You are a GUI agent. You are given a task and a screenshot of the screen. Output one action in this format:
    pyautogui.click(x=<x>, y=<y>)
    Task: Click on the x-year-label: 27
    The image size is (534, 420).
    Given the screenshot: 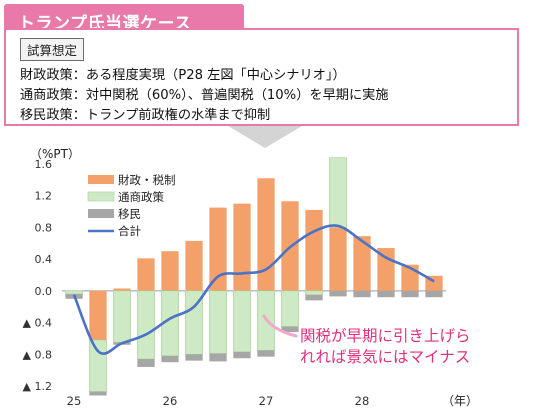 What is the action you would take?
    pyautogui.click(x=266, y=401)
    